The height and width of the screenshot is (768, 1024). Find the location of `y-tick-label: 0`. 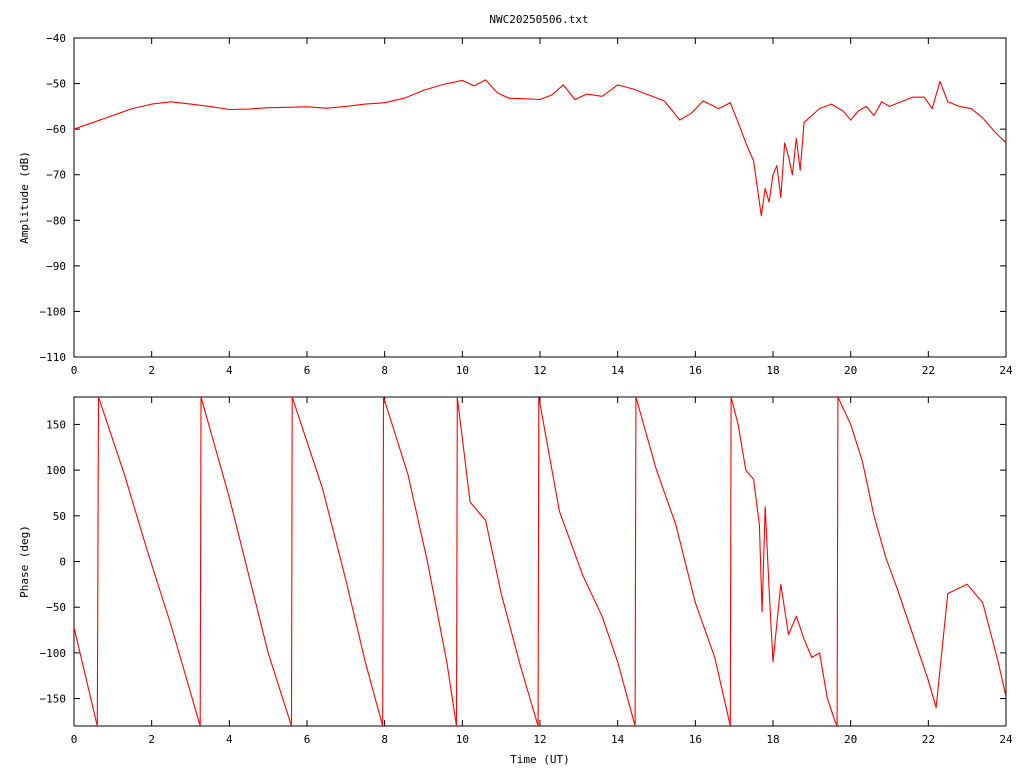

y-tick-label: 0 is located at coordinates (62, 562).